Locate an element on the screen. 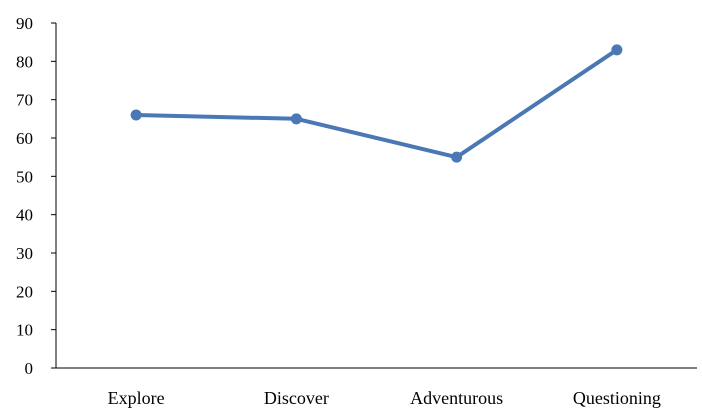 The height and width of the screenshot is (411, 702). y-tick-label: 50 is located at coordinates (24, 176).